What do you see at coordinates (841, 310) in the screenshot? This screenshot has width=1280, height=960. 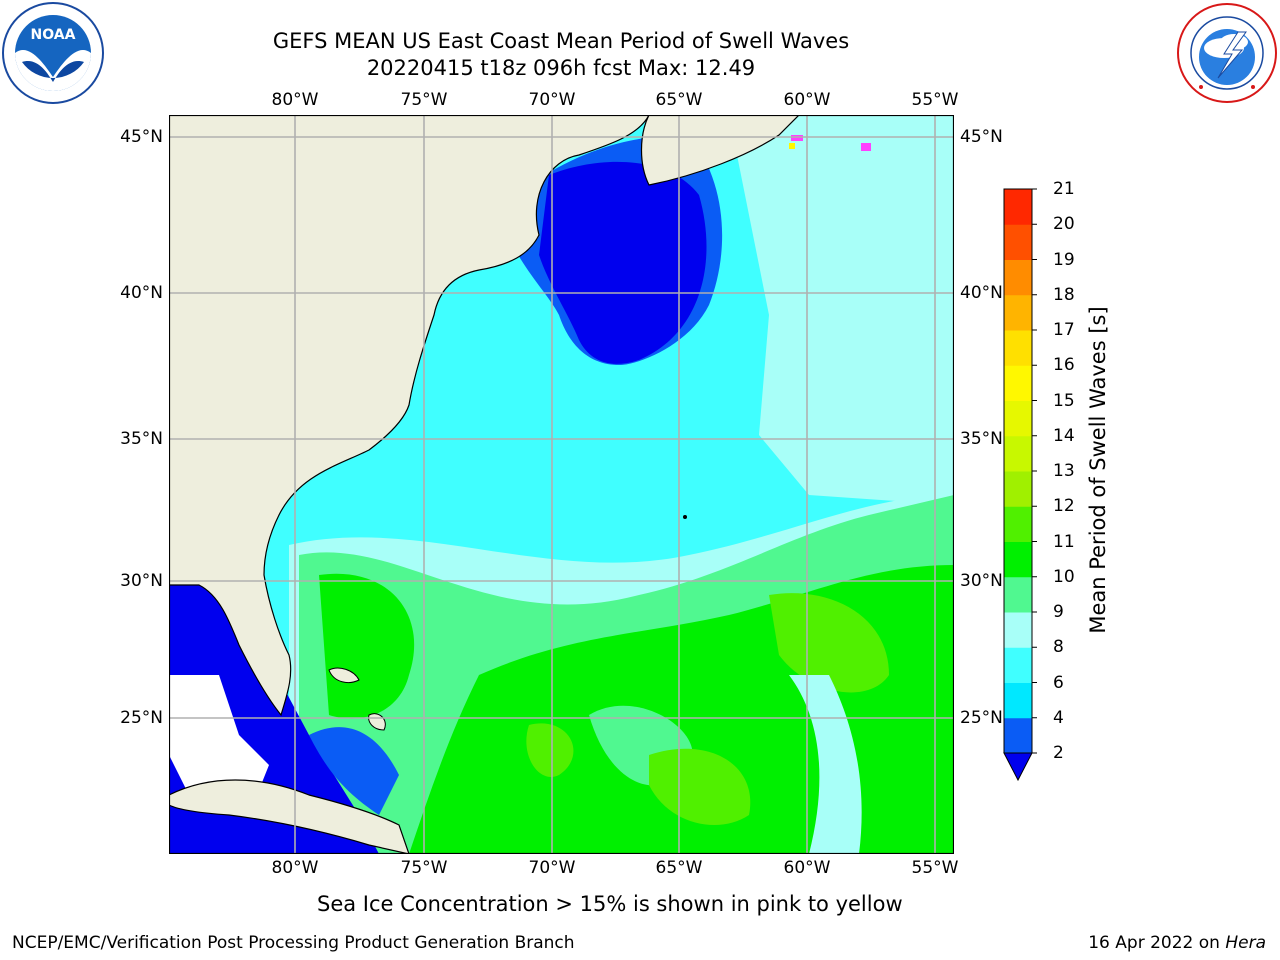 I see `period-zone-8-9-east` at bounding box center [841, 310].